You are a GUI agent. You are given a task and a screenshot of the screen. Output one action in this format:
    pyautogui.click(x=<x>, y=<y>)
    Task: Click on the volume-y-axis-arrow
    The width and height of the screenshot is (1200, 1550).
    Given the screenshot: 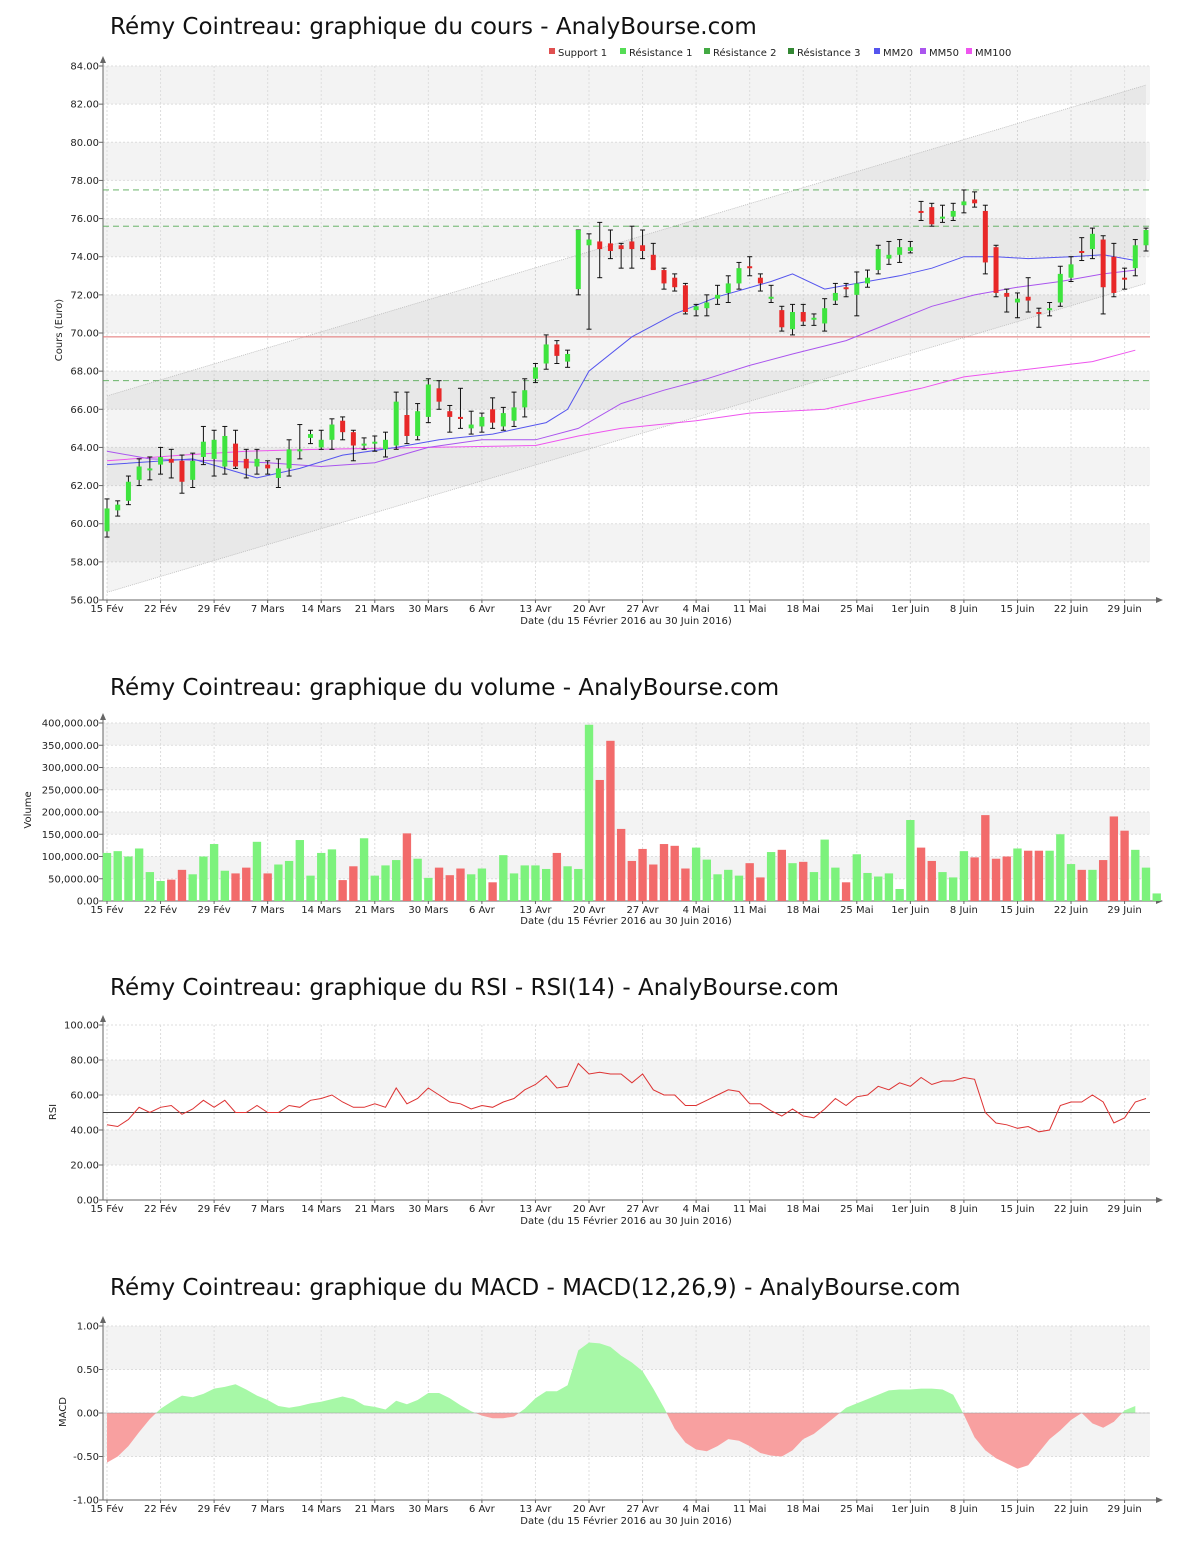 What is the action you would take?
    pyautogui.click(x=103, y=716)
    